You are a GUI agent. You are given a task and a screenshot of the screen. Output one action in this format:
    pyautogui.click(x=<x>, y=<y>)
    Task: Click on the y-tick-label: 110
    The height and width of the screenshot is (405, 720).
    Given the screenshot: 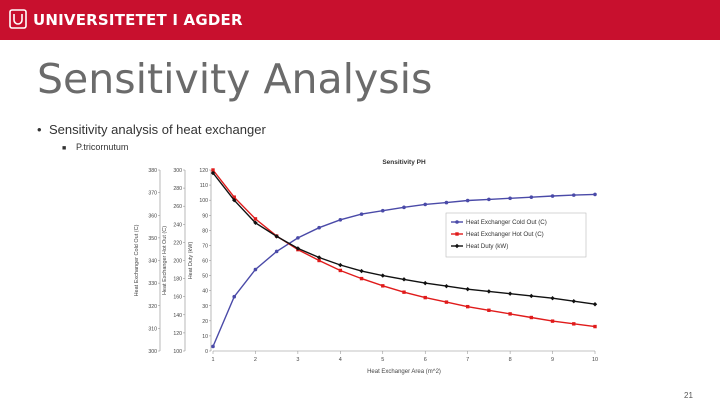 What is the action you would take?
    pyautogui.click(x=204, y=186)
    